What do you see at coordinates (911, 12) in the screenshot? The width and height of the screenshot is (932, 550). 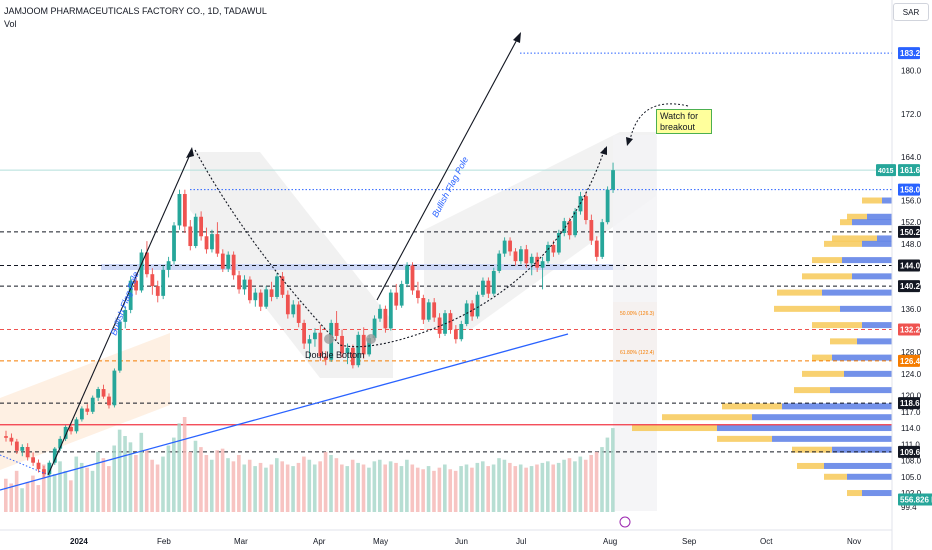 I see `currency-selector: SAR` at bounding box center [911, 12].